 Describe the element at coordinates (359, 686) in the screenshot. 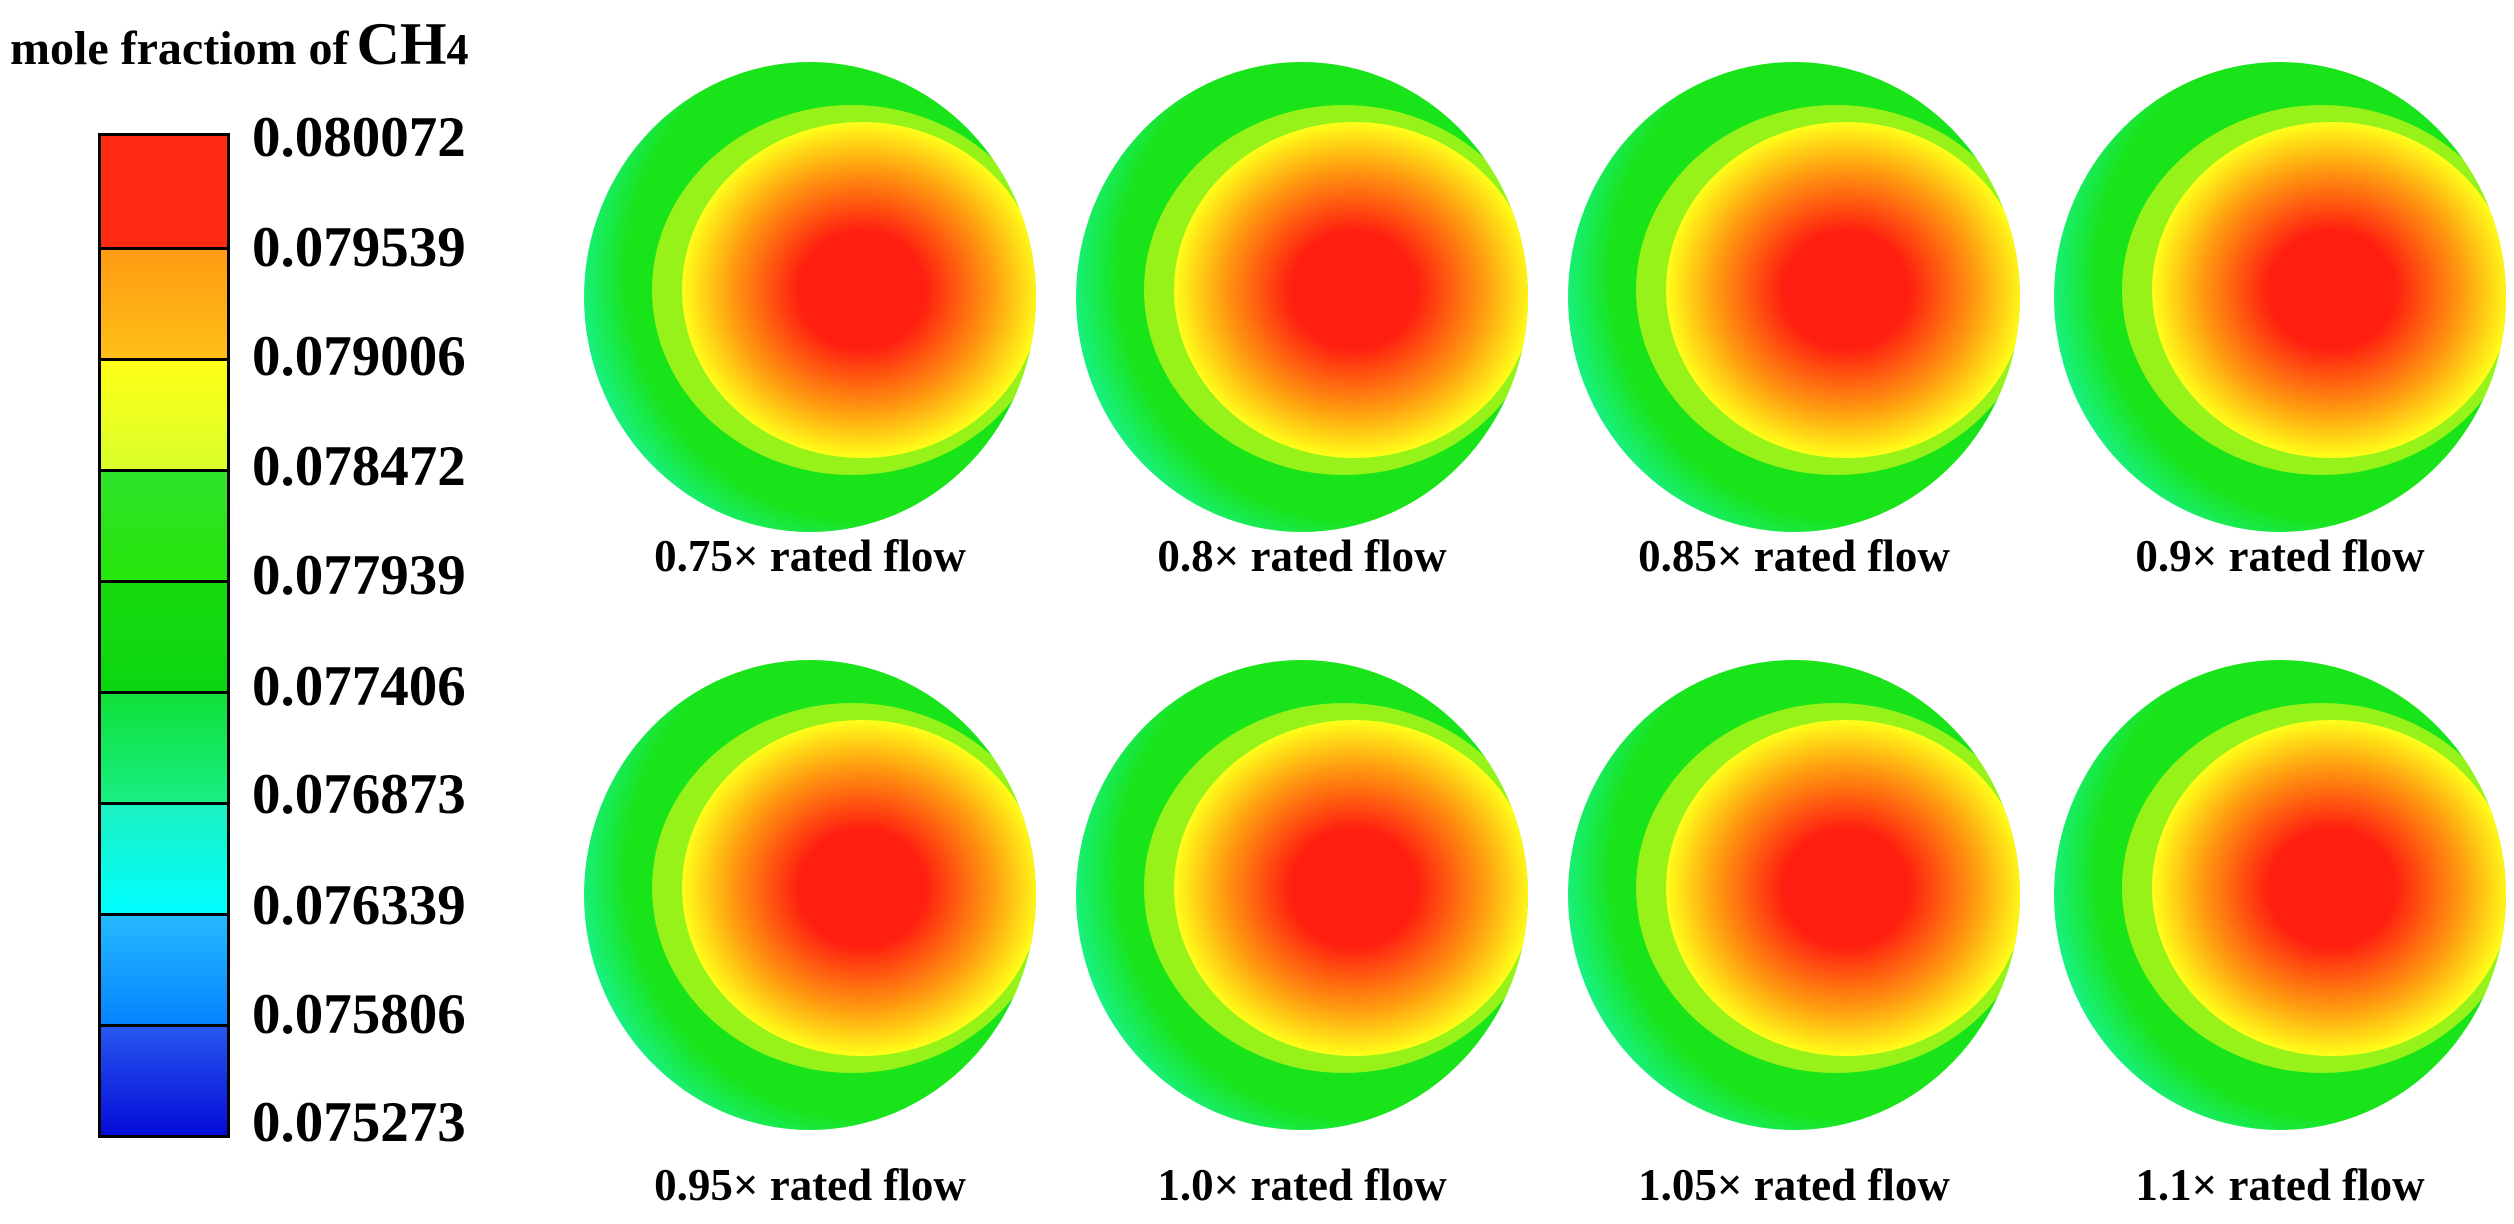

I see `colorbar-tick-label: 0.077406` at that location.